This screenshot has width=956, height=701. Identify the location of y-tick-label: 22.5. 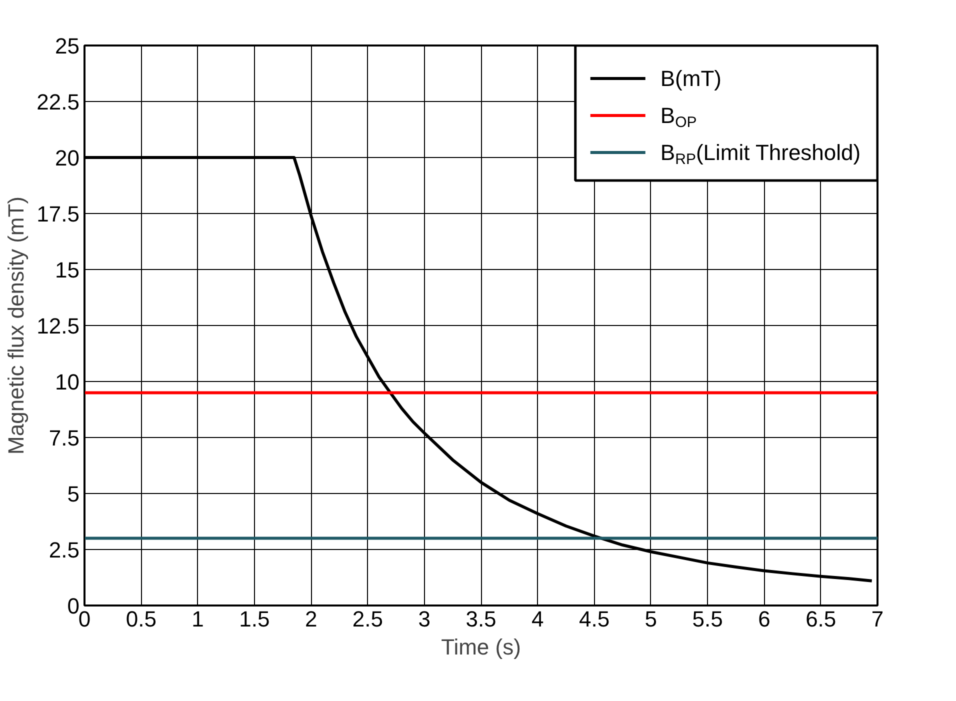
(58, 102).